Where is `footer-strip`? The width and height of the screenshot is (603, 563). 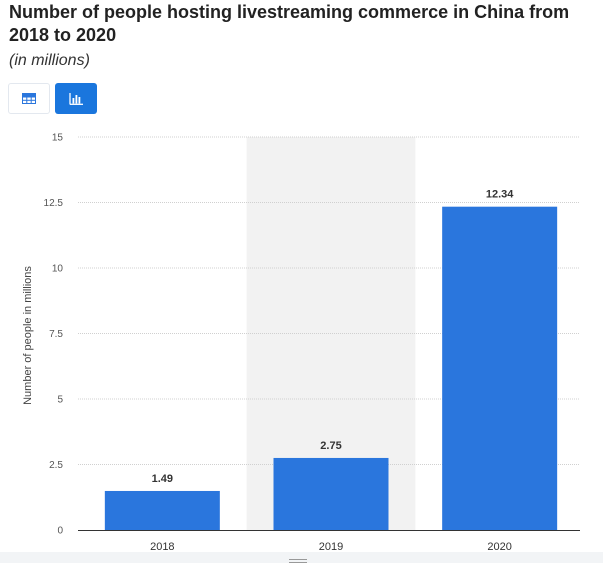
footer-strip is located at coordinates (301, 557).